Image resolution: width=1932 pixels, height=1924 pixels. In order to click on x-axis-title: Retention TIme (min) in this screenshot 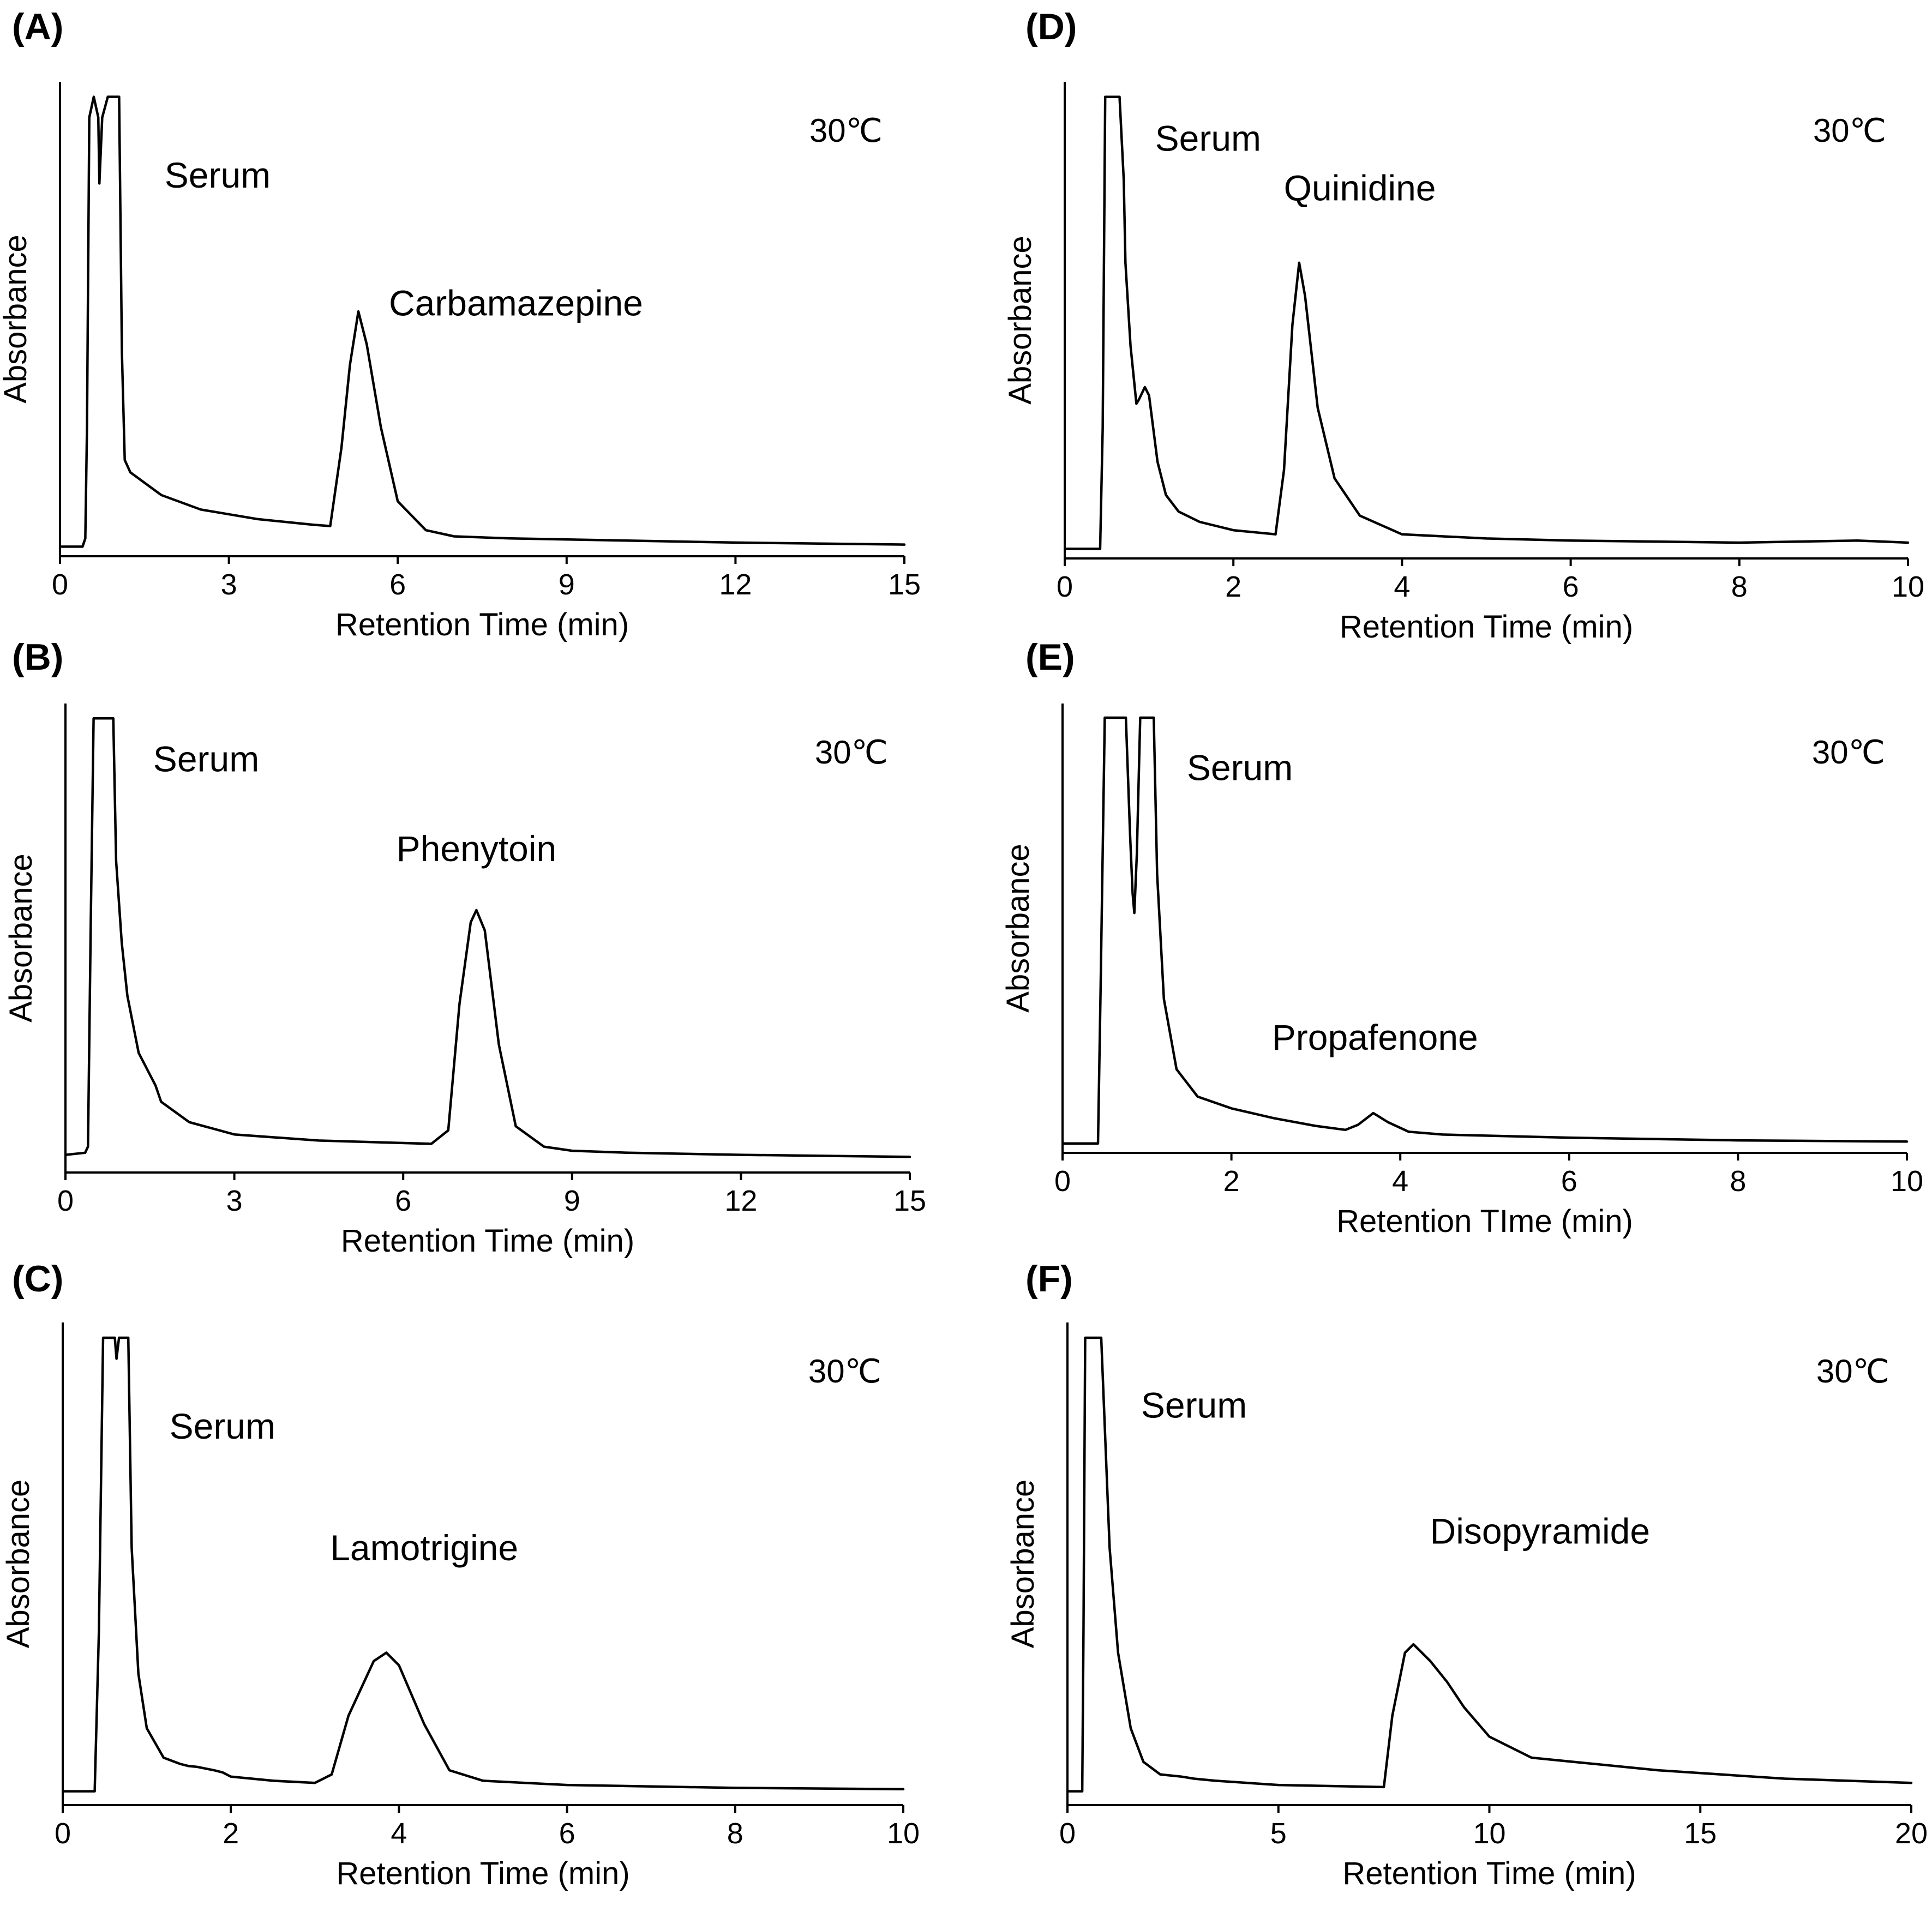, I will do `click(1484, 1221)`.